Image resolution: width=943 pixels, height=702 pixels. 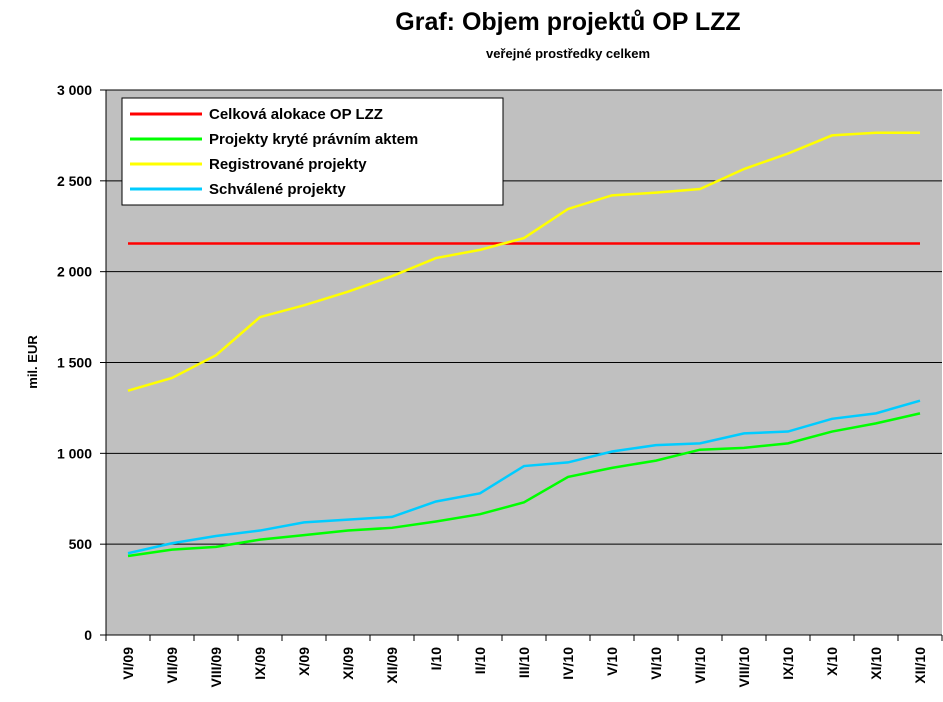 I want to click on y-tick-label: 1 500, so click(x=74, y=363).